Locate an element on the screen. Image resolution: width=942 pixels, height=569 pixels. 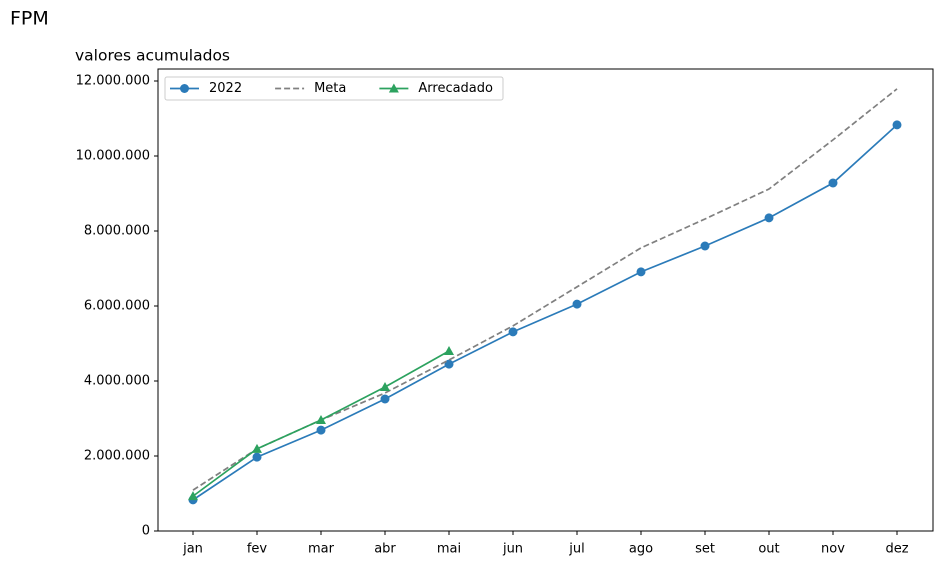
legend-label: Arrecadado is located at coordinates (455, 88).